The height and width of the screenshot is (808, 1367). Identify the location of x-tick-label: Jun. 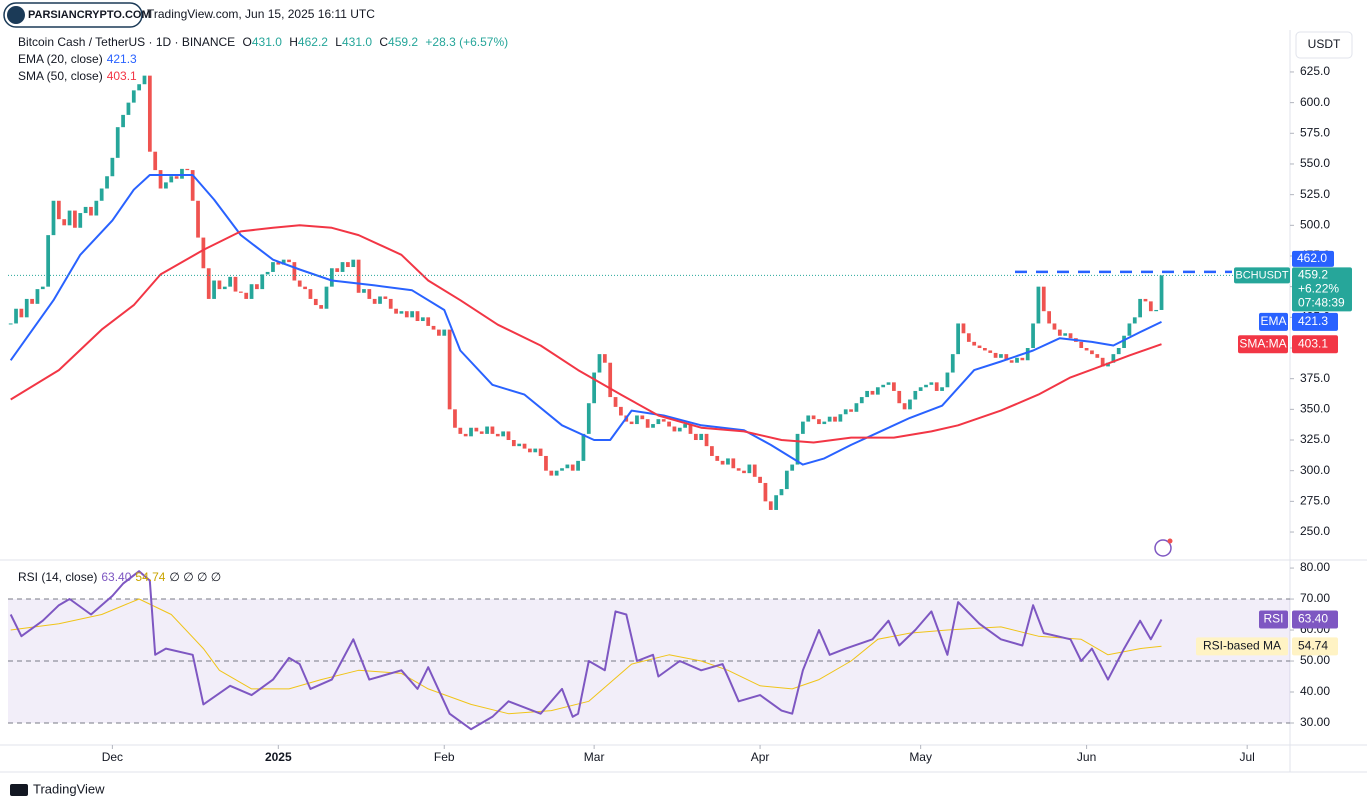
(1086, 757).